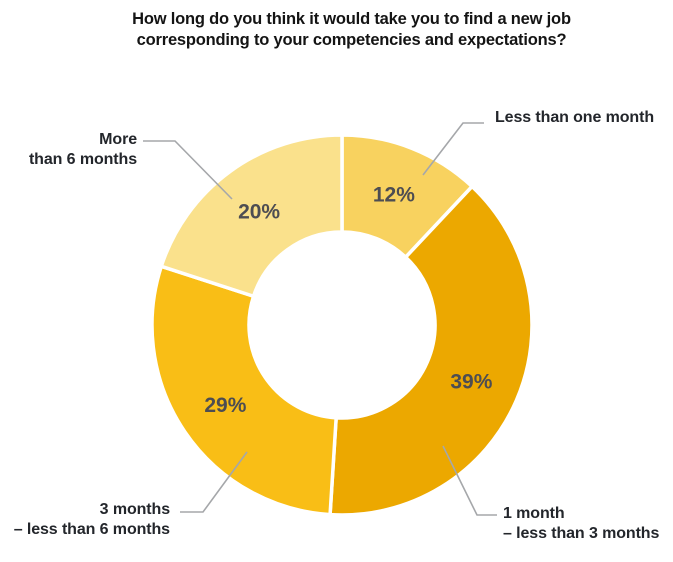  Describe the element at coordinates (244, 390) in the screenshot. I see `donut-segment-3-months-less-than-6-months` at that location.